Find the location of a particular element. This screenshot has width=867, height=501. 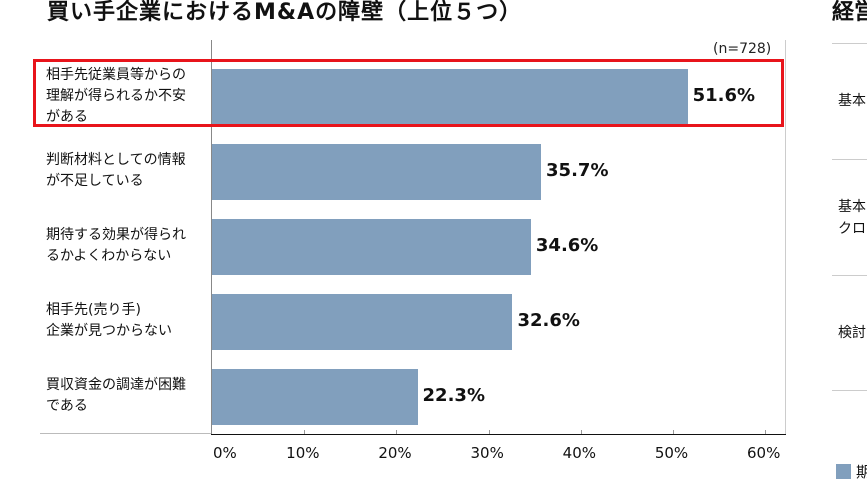

category-label-line: 理解が得られるか不安 is located at coordinates (116, 95).